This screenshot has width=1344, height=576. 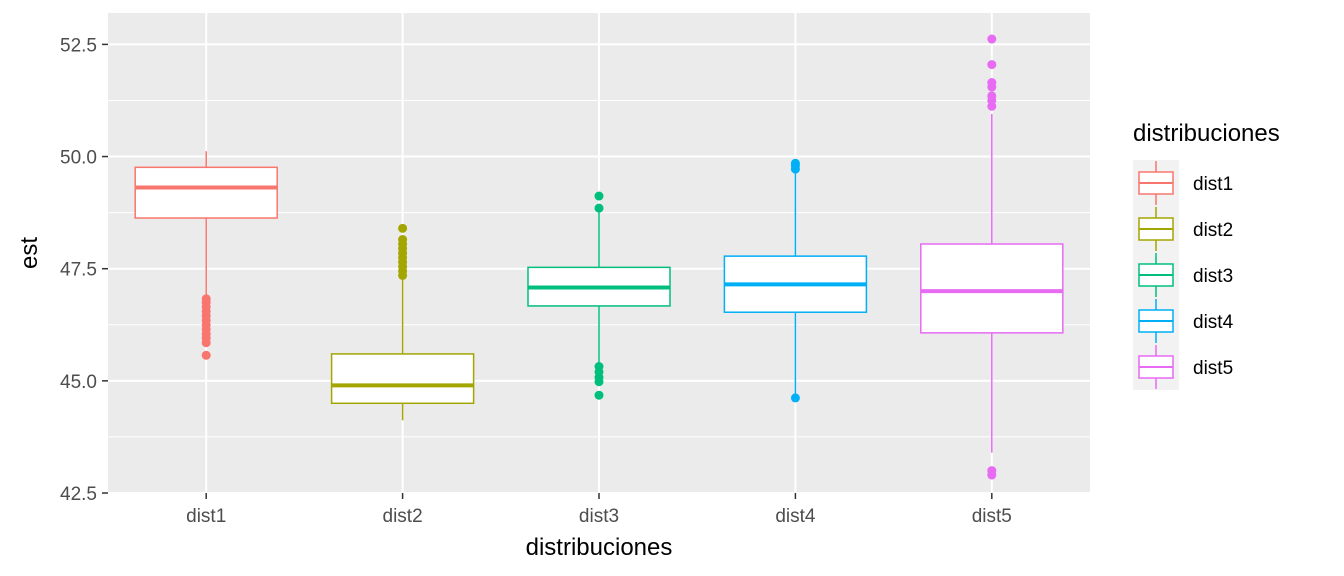 I want to click on legend-item-dist3: dist3, so click(x=1183, y=275).